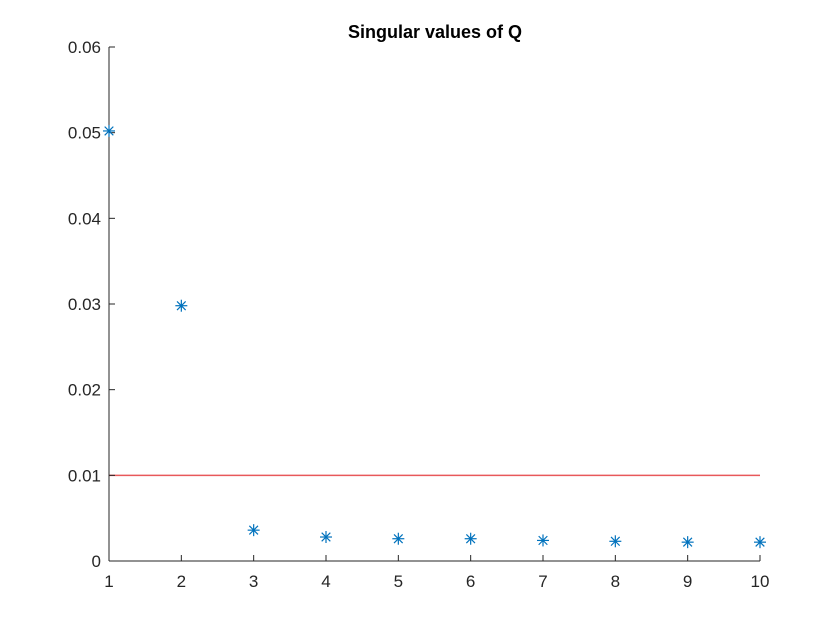 This screenshot has height=630, width=840. What do you see at coordinates (253, 581) in the screenshot?
I see `x-tick-label: 3` at bounding box center [253, 581].